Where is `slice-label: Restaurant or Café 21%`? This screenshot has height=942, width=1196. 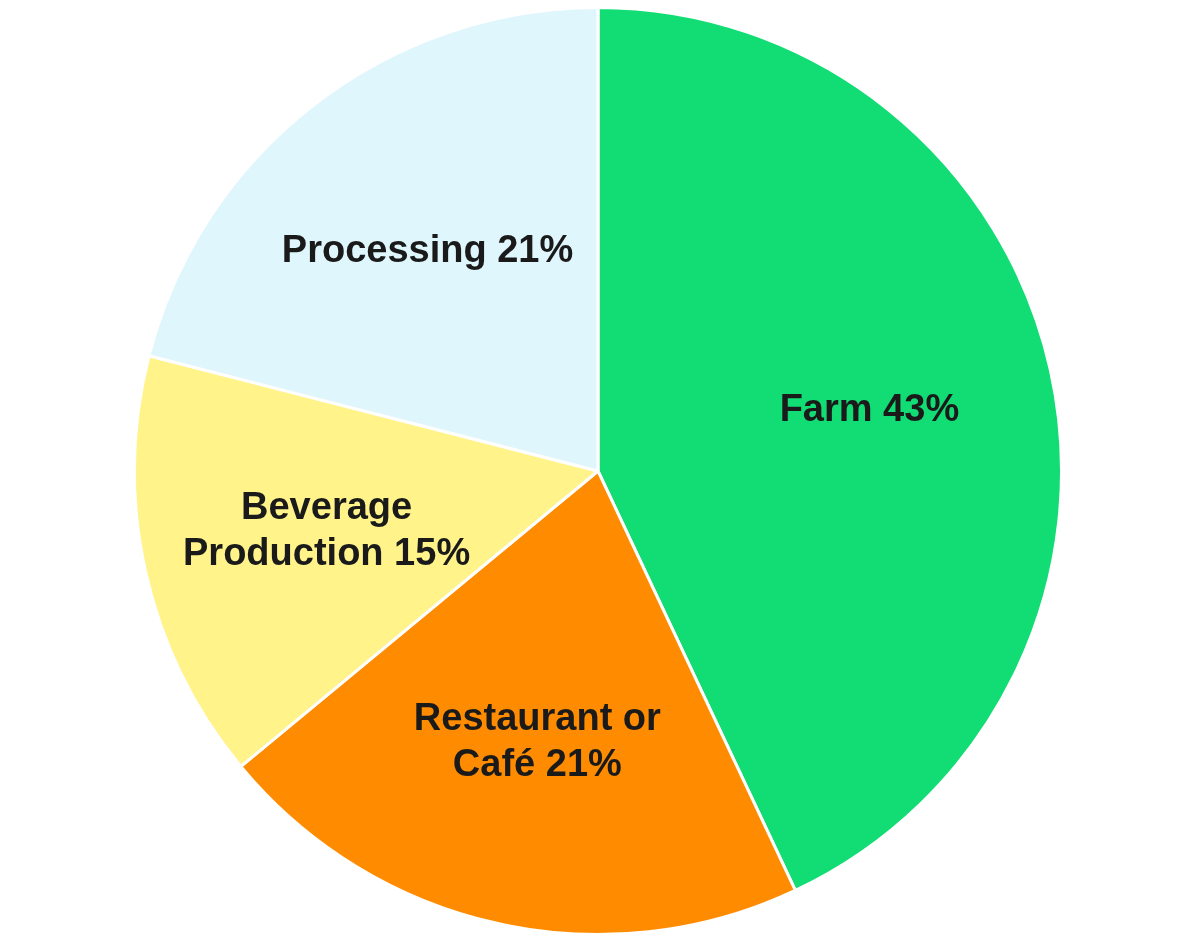 slice-label: Restaurant or Café 21% is located at coordinates (537, 739).